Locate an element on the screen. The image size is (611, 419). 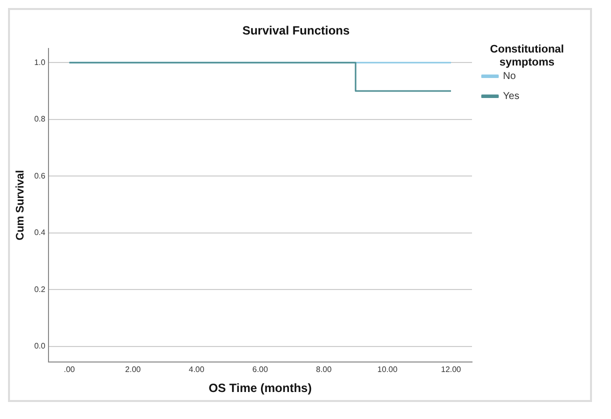
legend-title: Constitutional symptoms is located at coordinates (527, 56).